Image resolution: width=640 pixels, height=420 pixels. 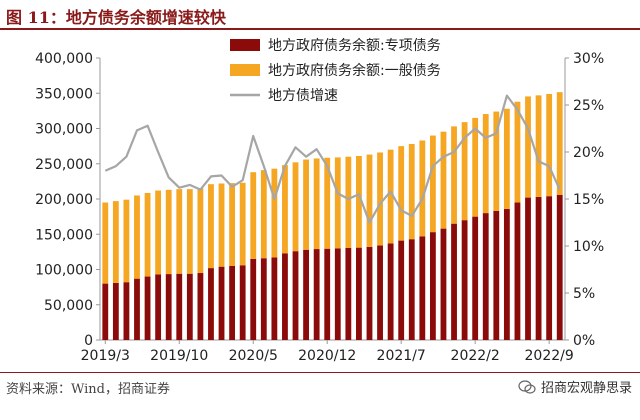 I want to click on right-tick-label: 5%, so click(x=584, y=294).